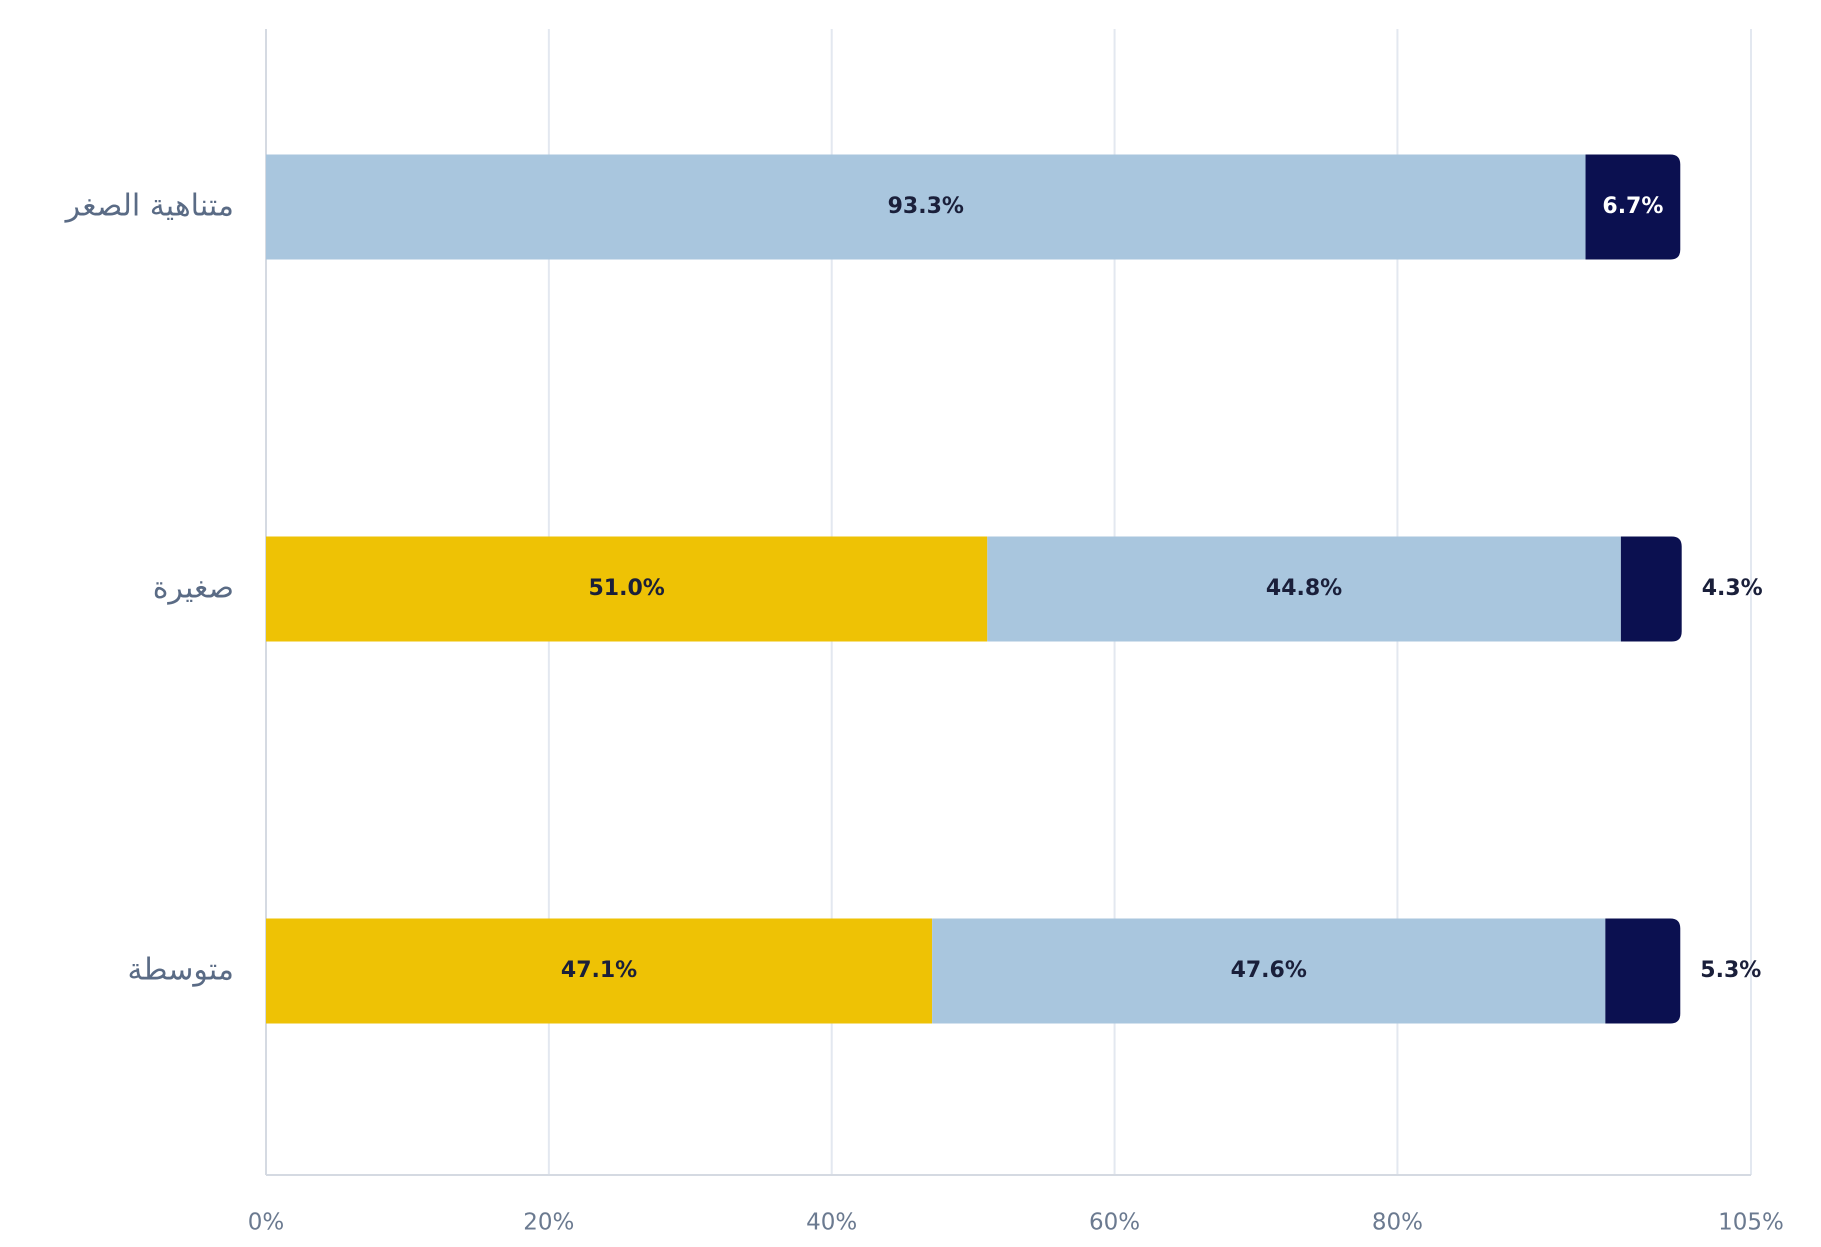 The image size is (1821, 1247). I want to click on x-tick-label: 60%, so click(1114, 1223).